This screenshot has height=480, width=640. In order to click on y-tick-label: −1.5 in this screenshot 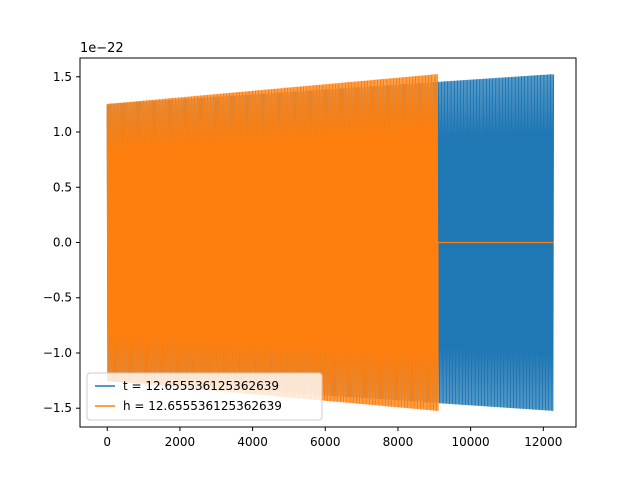, I will do `click(57, 408)`.